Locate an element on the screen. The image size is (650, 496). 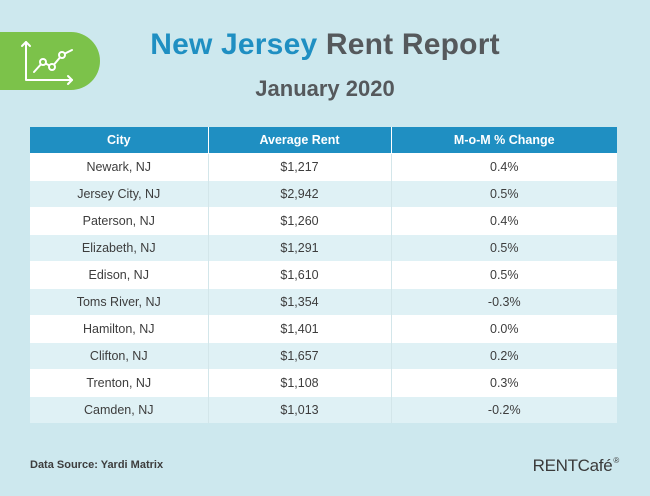
cell-mom-change: -0.3% is located at coordinates (504, 302).